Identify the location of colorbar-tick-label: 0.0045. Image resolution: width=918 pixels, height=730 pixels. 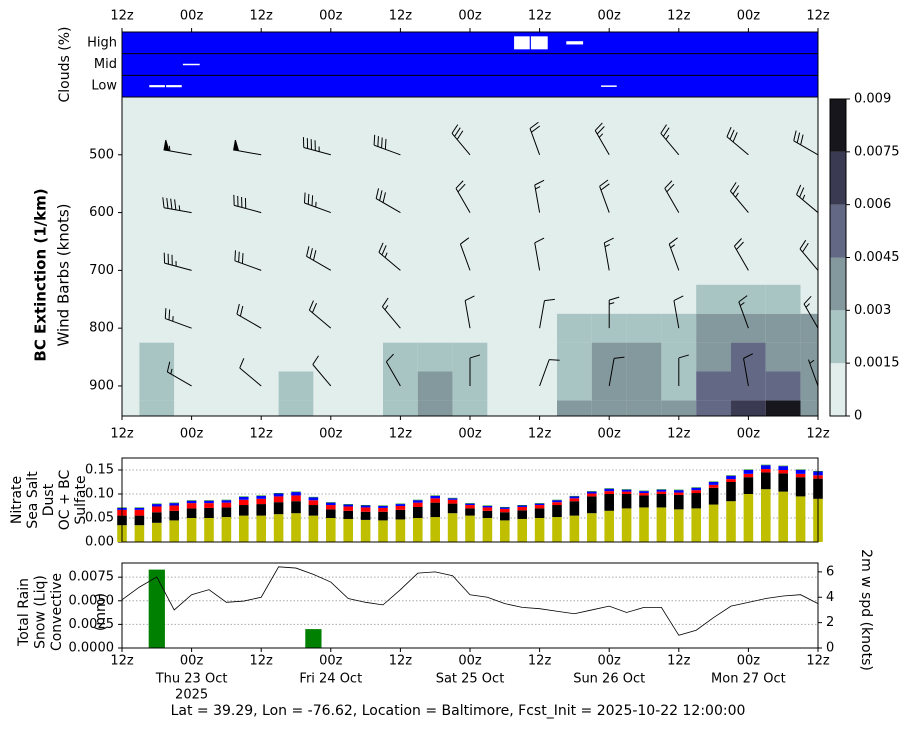
(877, 257).